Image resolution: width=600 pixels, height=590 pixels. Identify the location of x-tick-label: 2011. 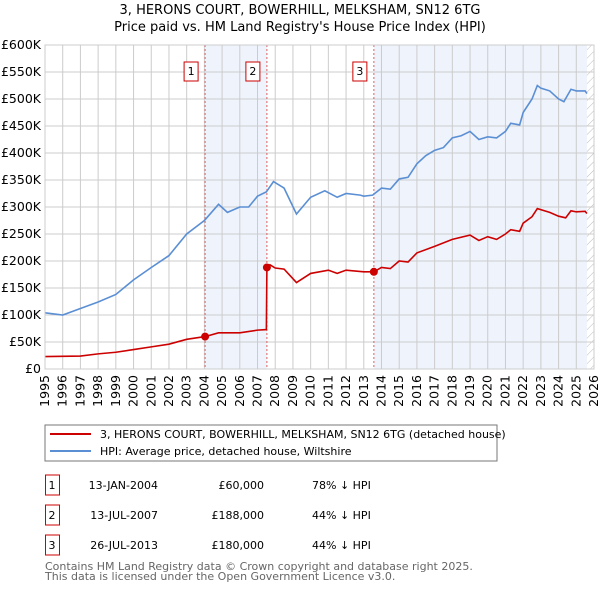
(327, 391).